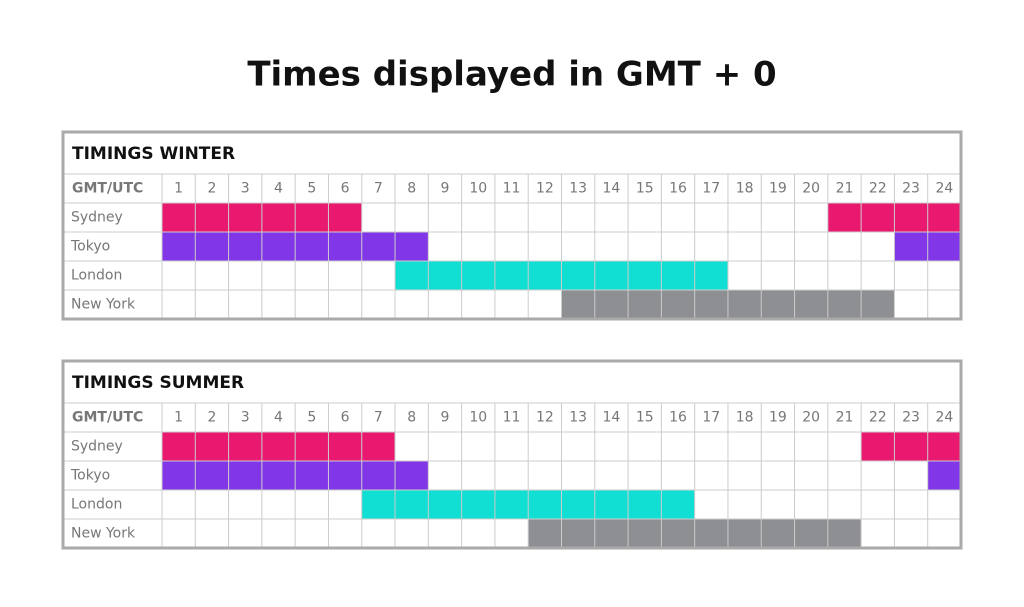 This screenshot has height=607, width=1024. I want to click on row-label: London, so click(96, 505).